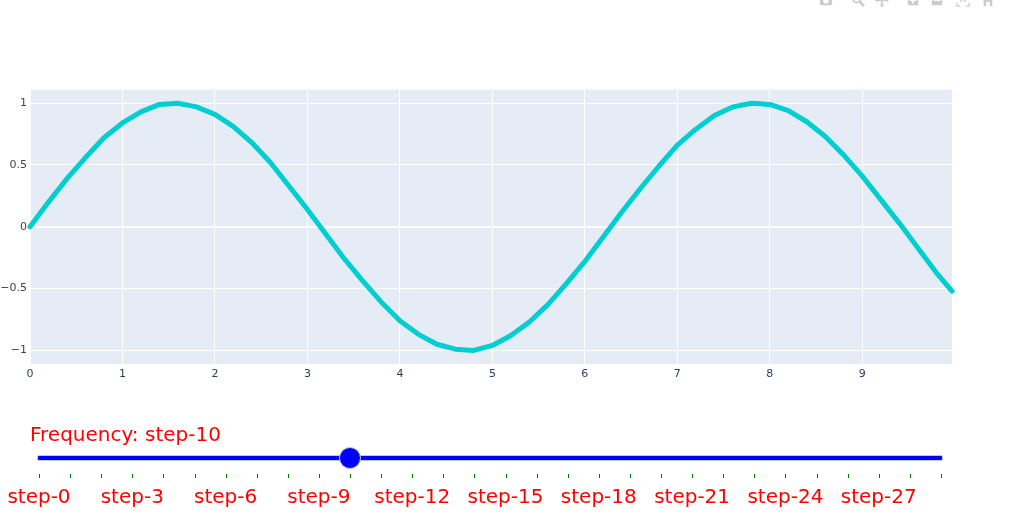  Describe the element at coordinates (13, 288) in the screenshot. I see `y-tick-label: −0.5` at that location.